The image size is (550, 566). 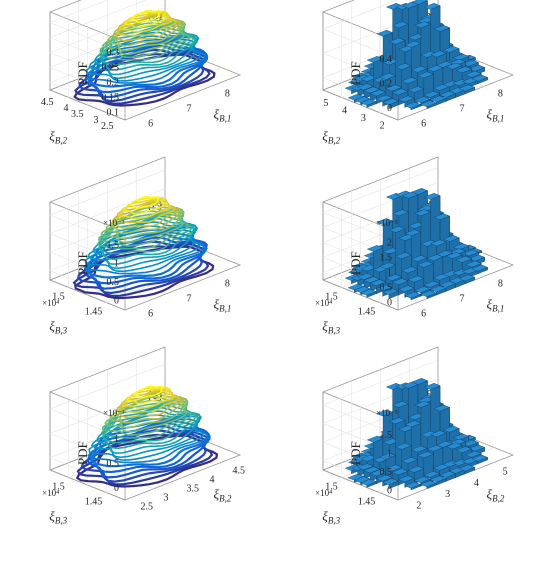 I want to click on z-tick-label: 0.1, so click(x=113, y=113).